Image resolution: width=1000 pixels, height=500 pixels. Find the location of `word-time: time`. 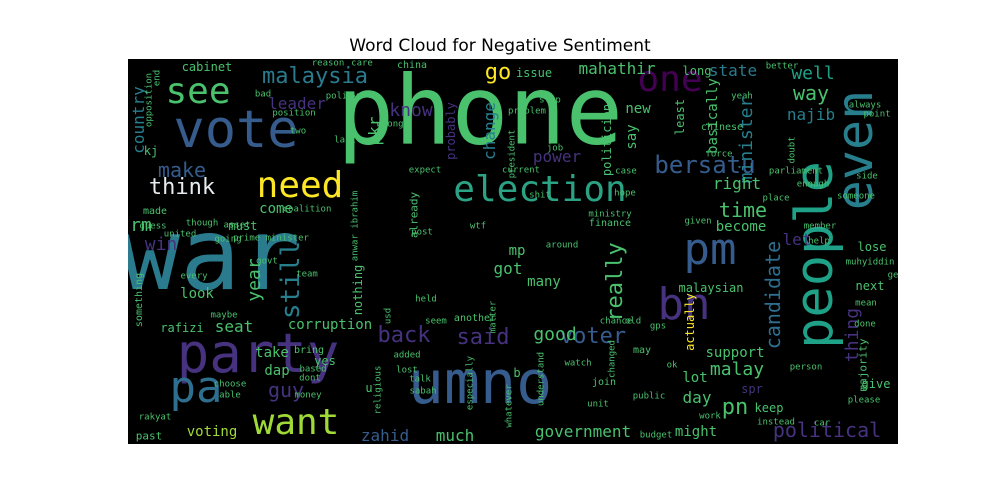

word-time: time is located at coordinates (743, 210).